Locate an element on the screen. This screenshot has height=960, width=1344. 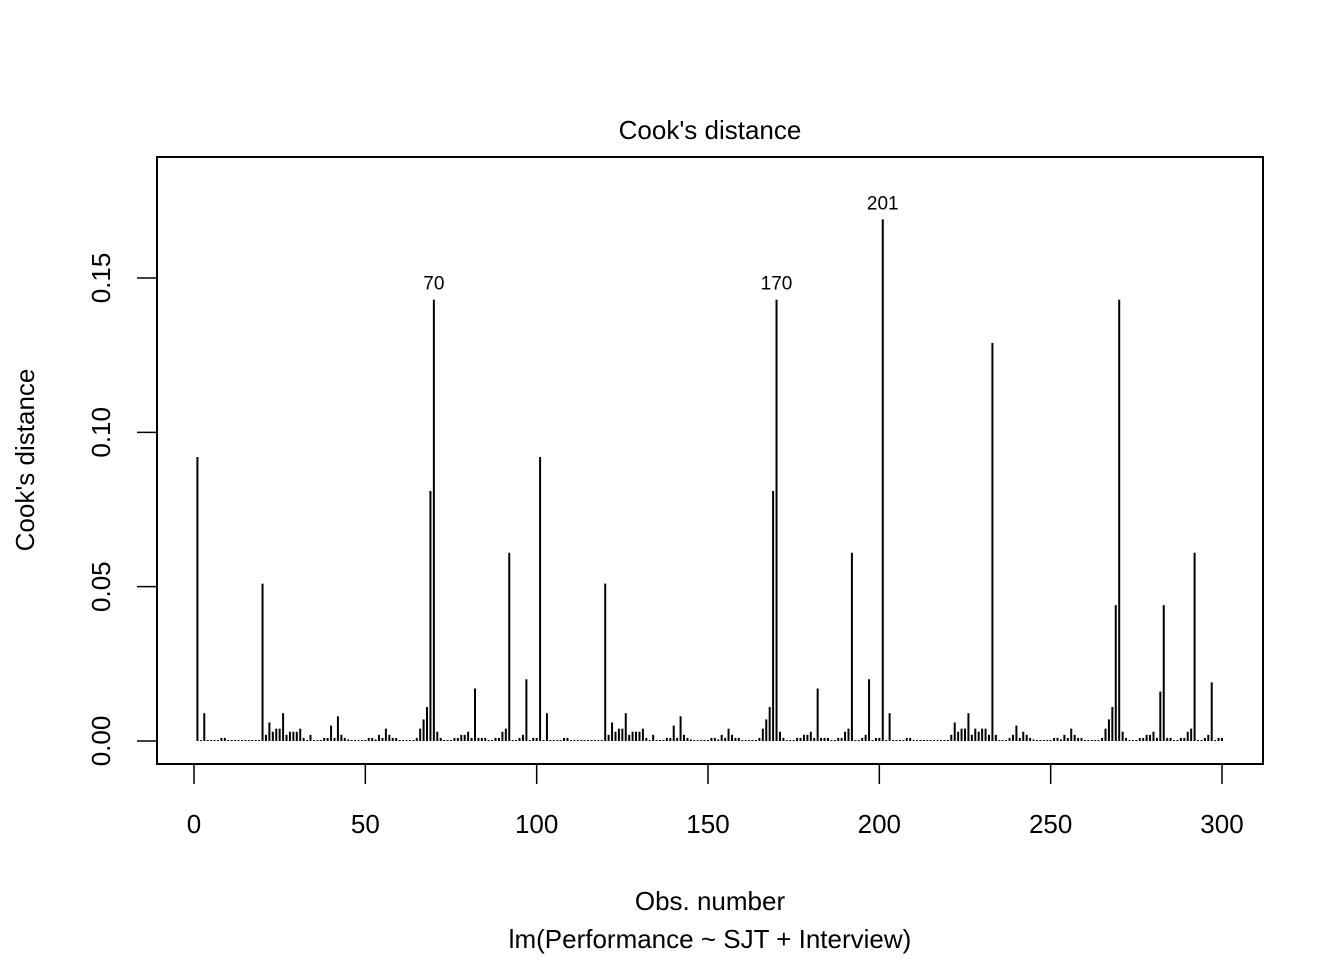
x-axis: 0 50 100 150 200 250 300 is located at coordinates (715, 801).